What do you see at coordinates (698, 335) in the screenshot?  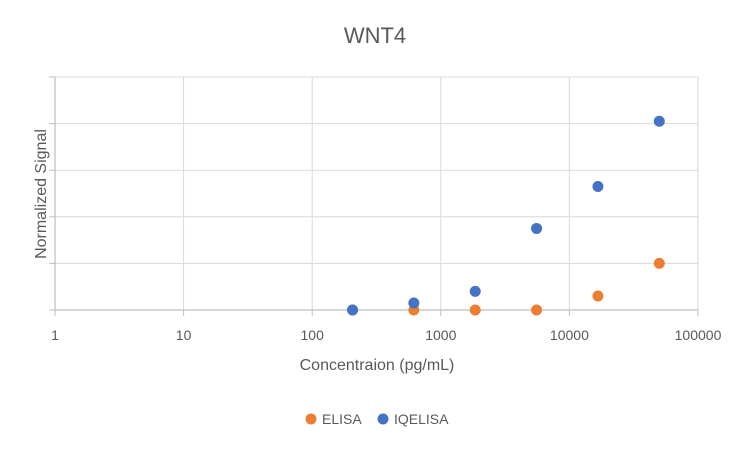 I see `x-tick-label: 100000` at bounding box center [698, 335].